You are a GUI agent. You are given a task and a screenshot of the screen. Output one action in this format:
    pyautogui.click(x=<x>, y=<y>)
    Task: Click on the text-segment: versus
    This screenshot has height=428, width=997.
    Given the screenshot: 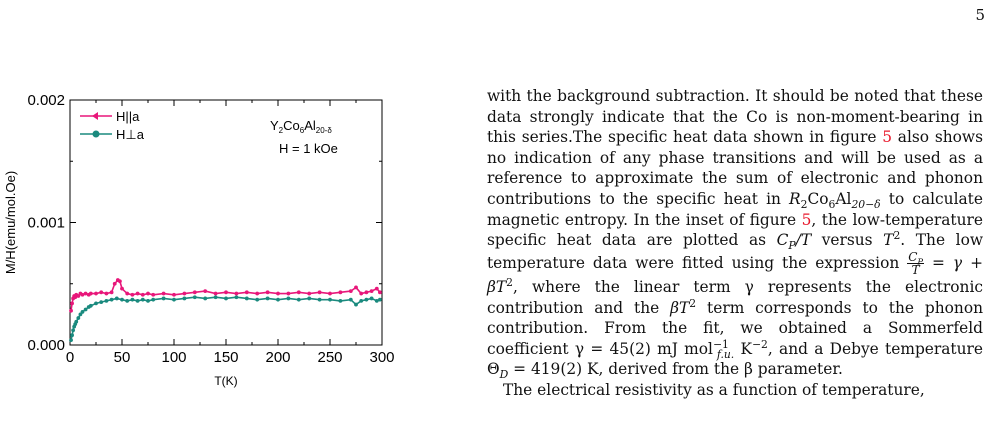 What is the action you would take?
    pyautogui.click(x=847, y=240)
    